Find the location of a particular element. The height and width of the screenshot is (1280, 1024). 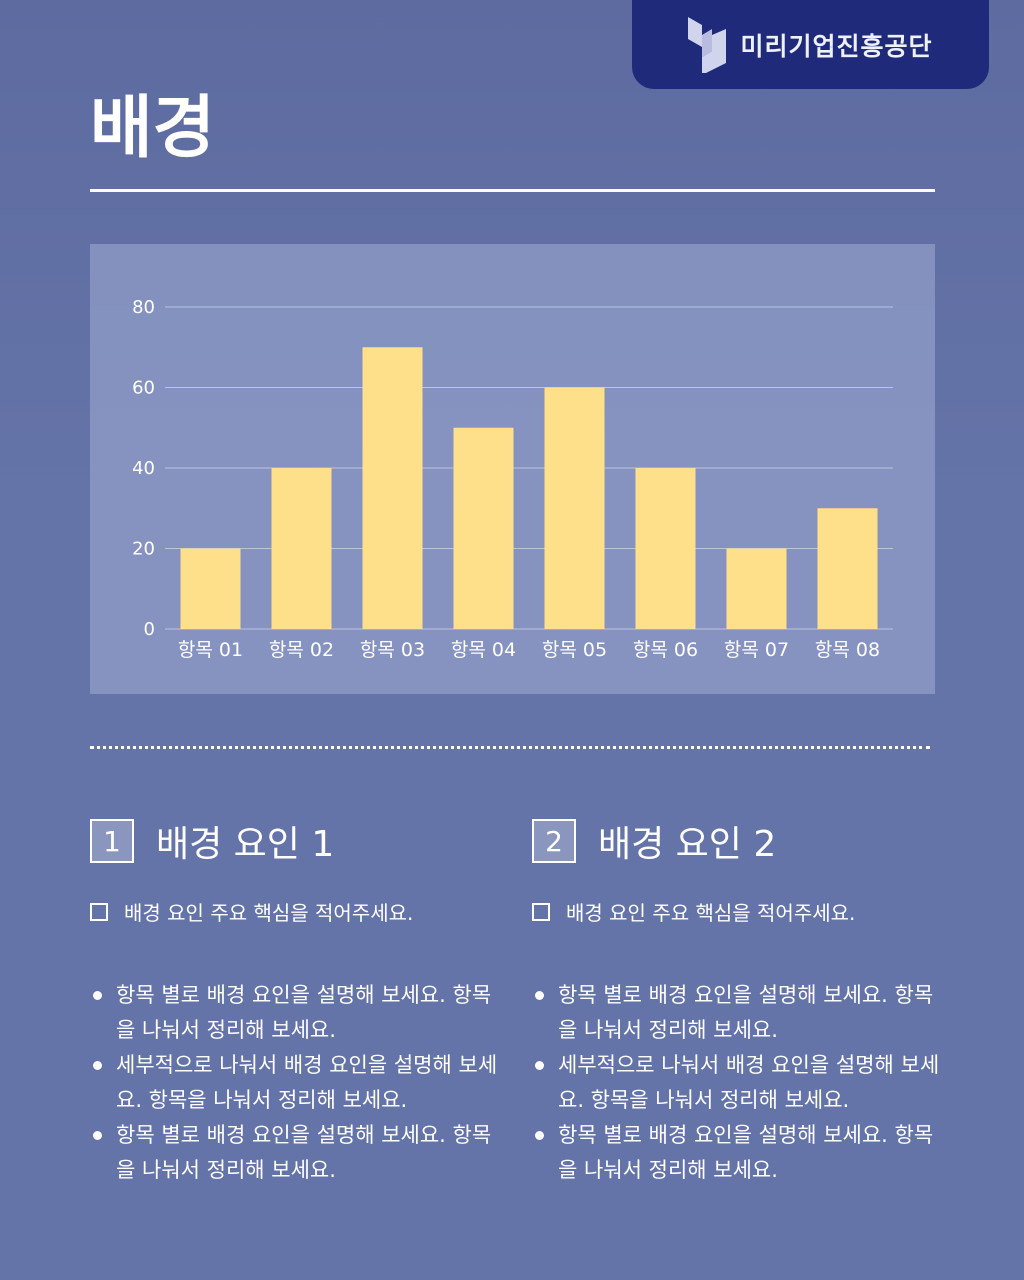

y-tick-label: 60 is located at coordinates (143, 388).